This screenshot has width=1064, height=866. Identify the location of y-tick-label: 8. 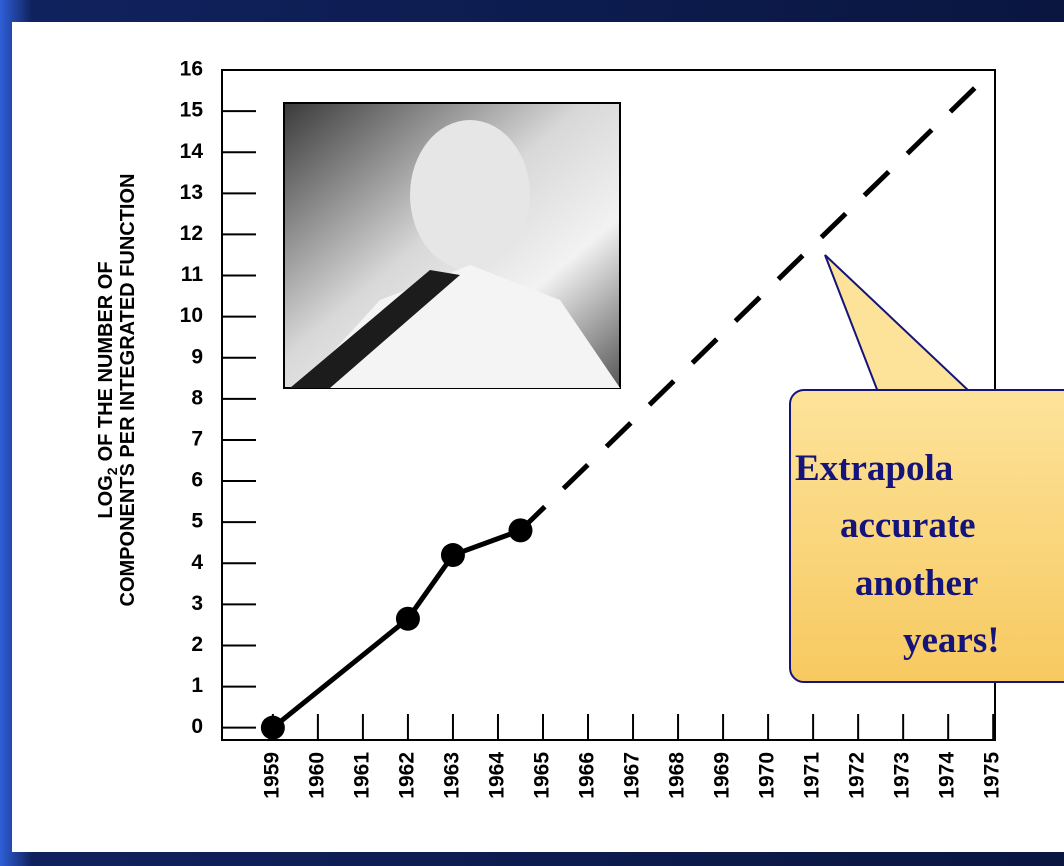
(197, 397).